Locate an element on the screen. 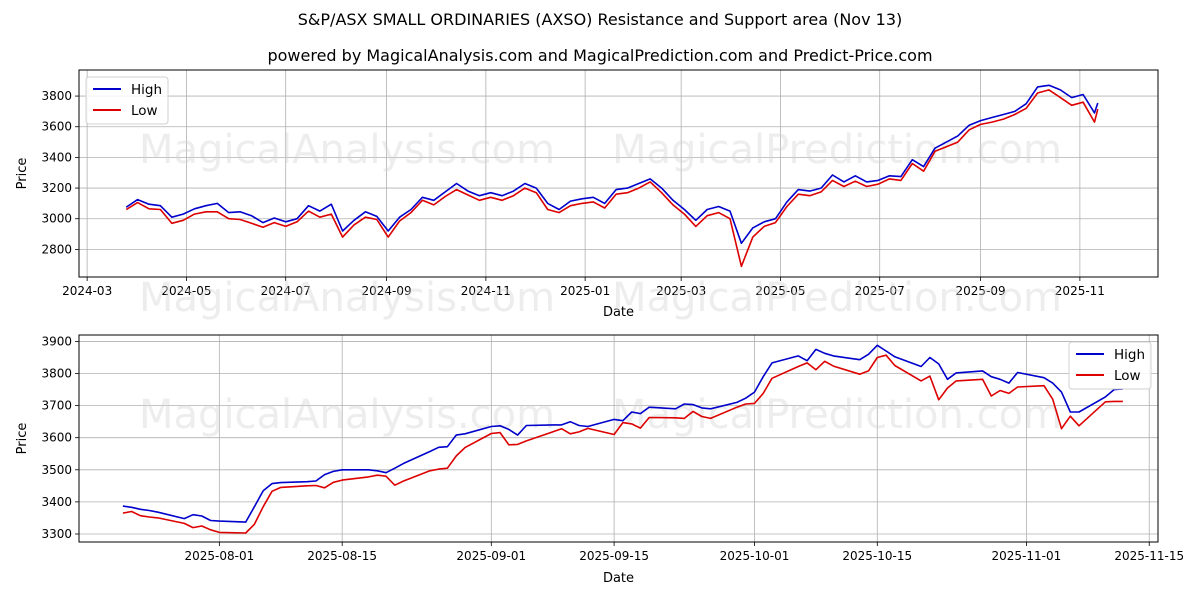 The width and height of the screenshot is (1200, 600). y-tick-label: 3700 is located at coordinates (56, 406).